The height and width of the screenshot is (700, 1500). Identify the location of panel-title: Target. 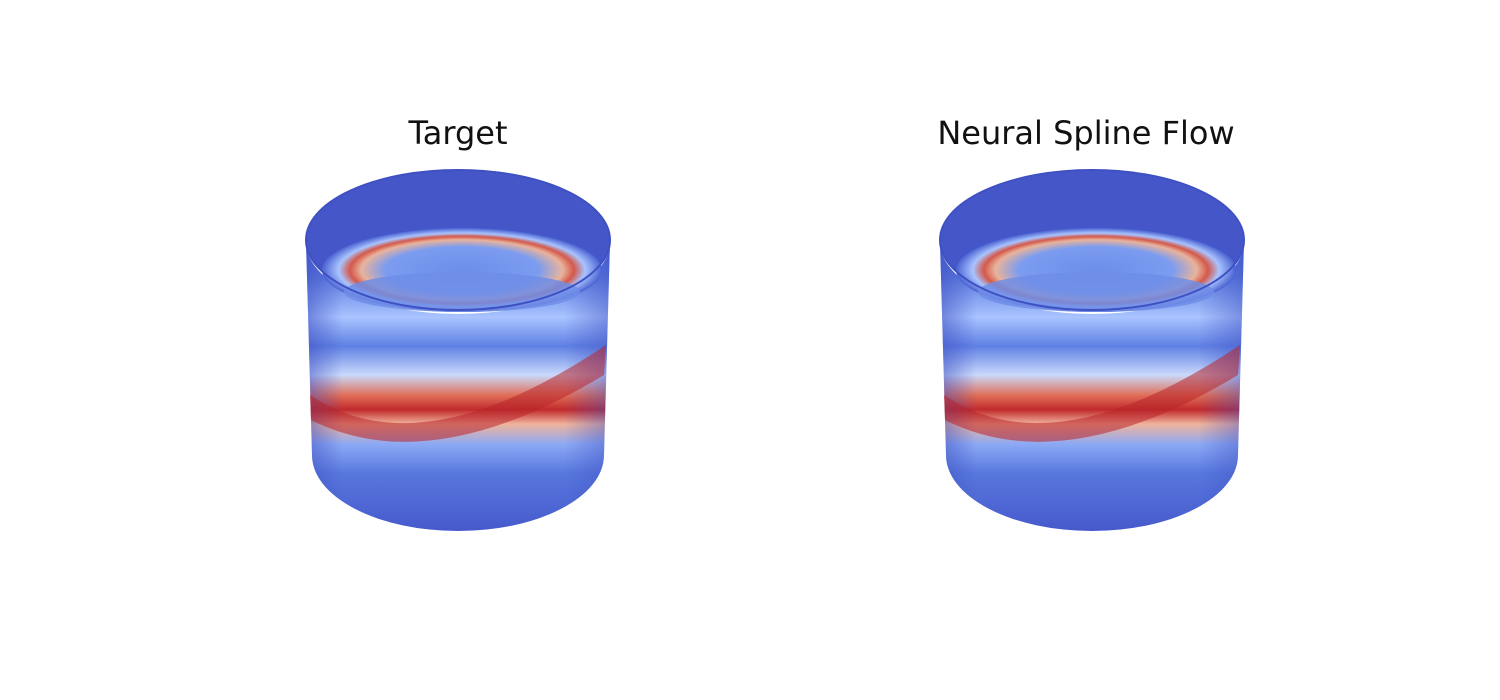
(458, 133).